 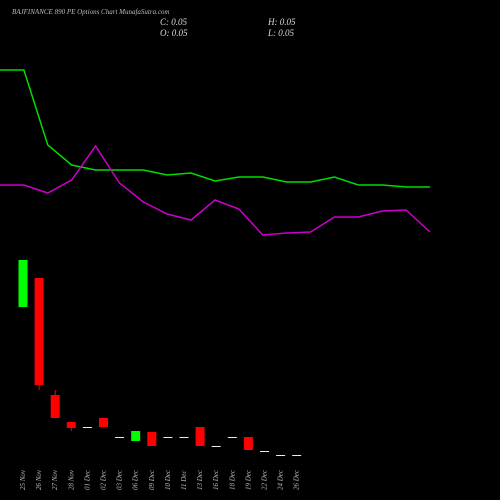 I want to click on x-tick-label: 27 Nov, so click(x=55, y=479).